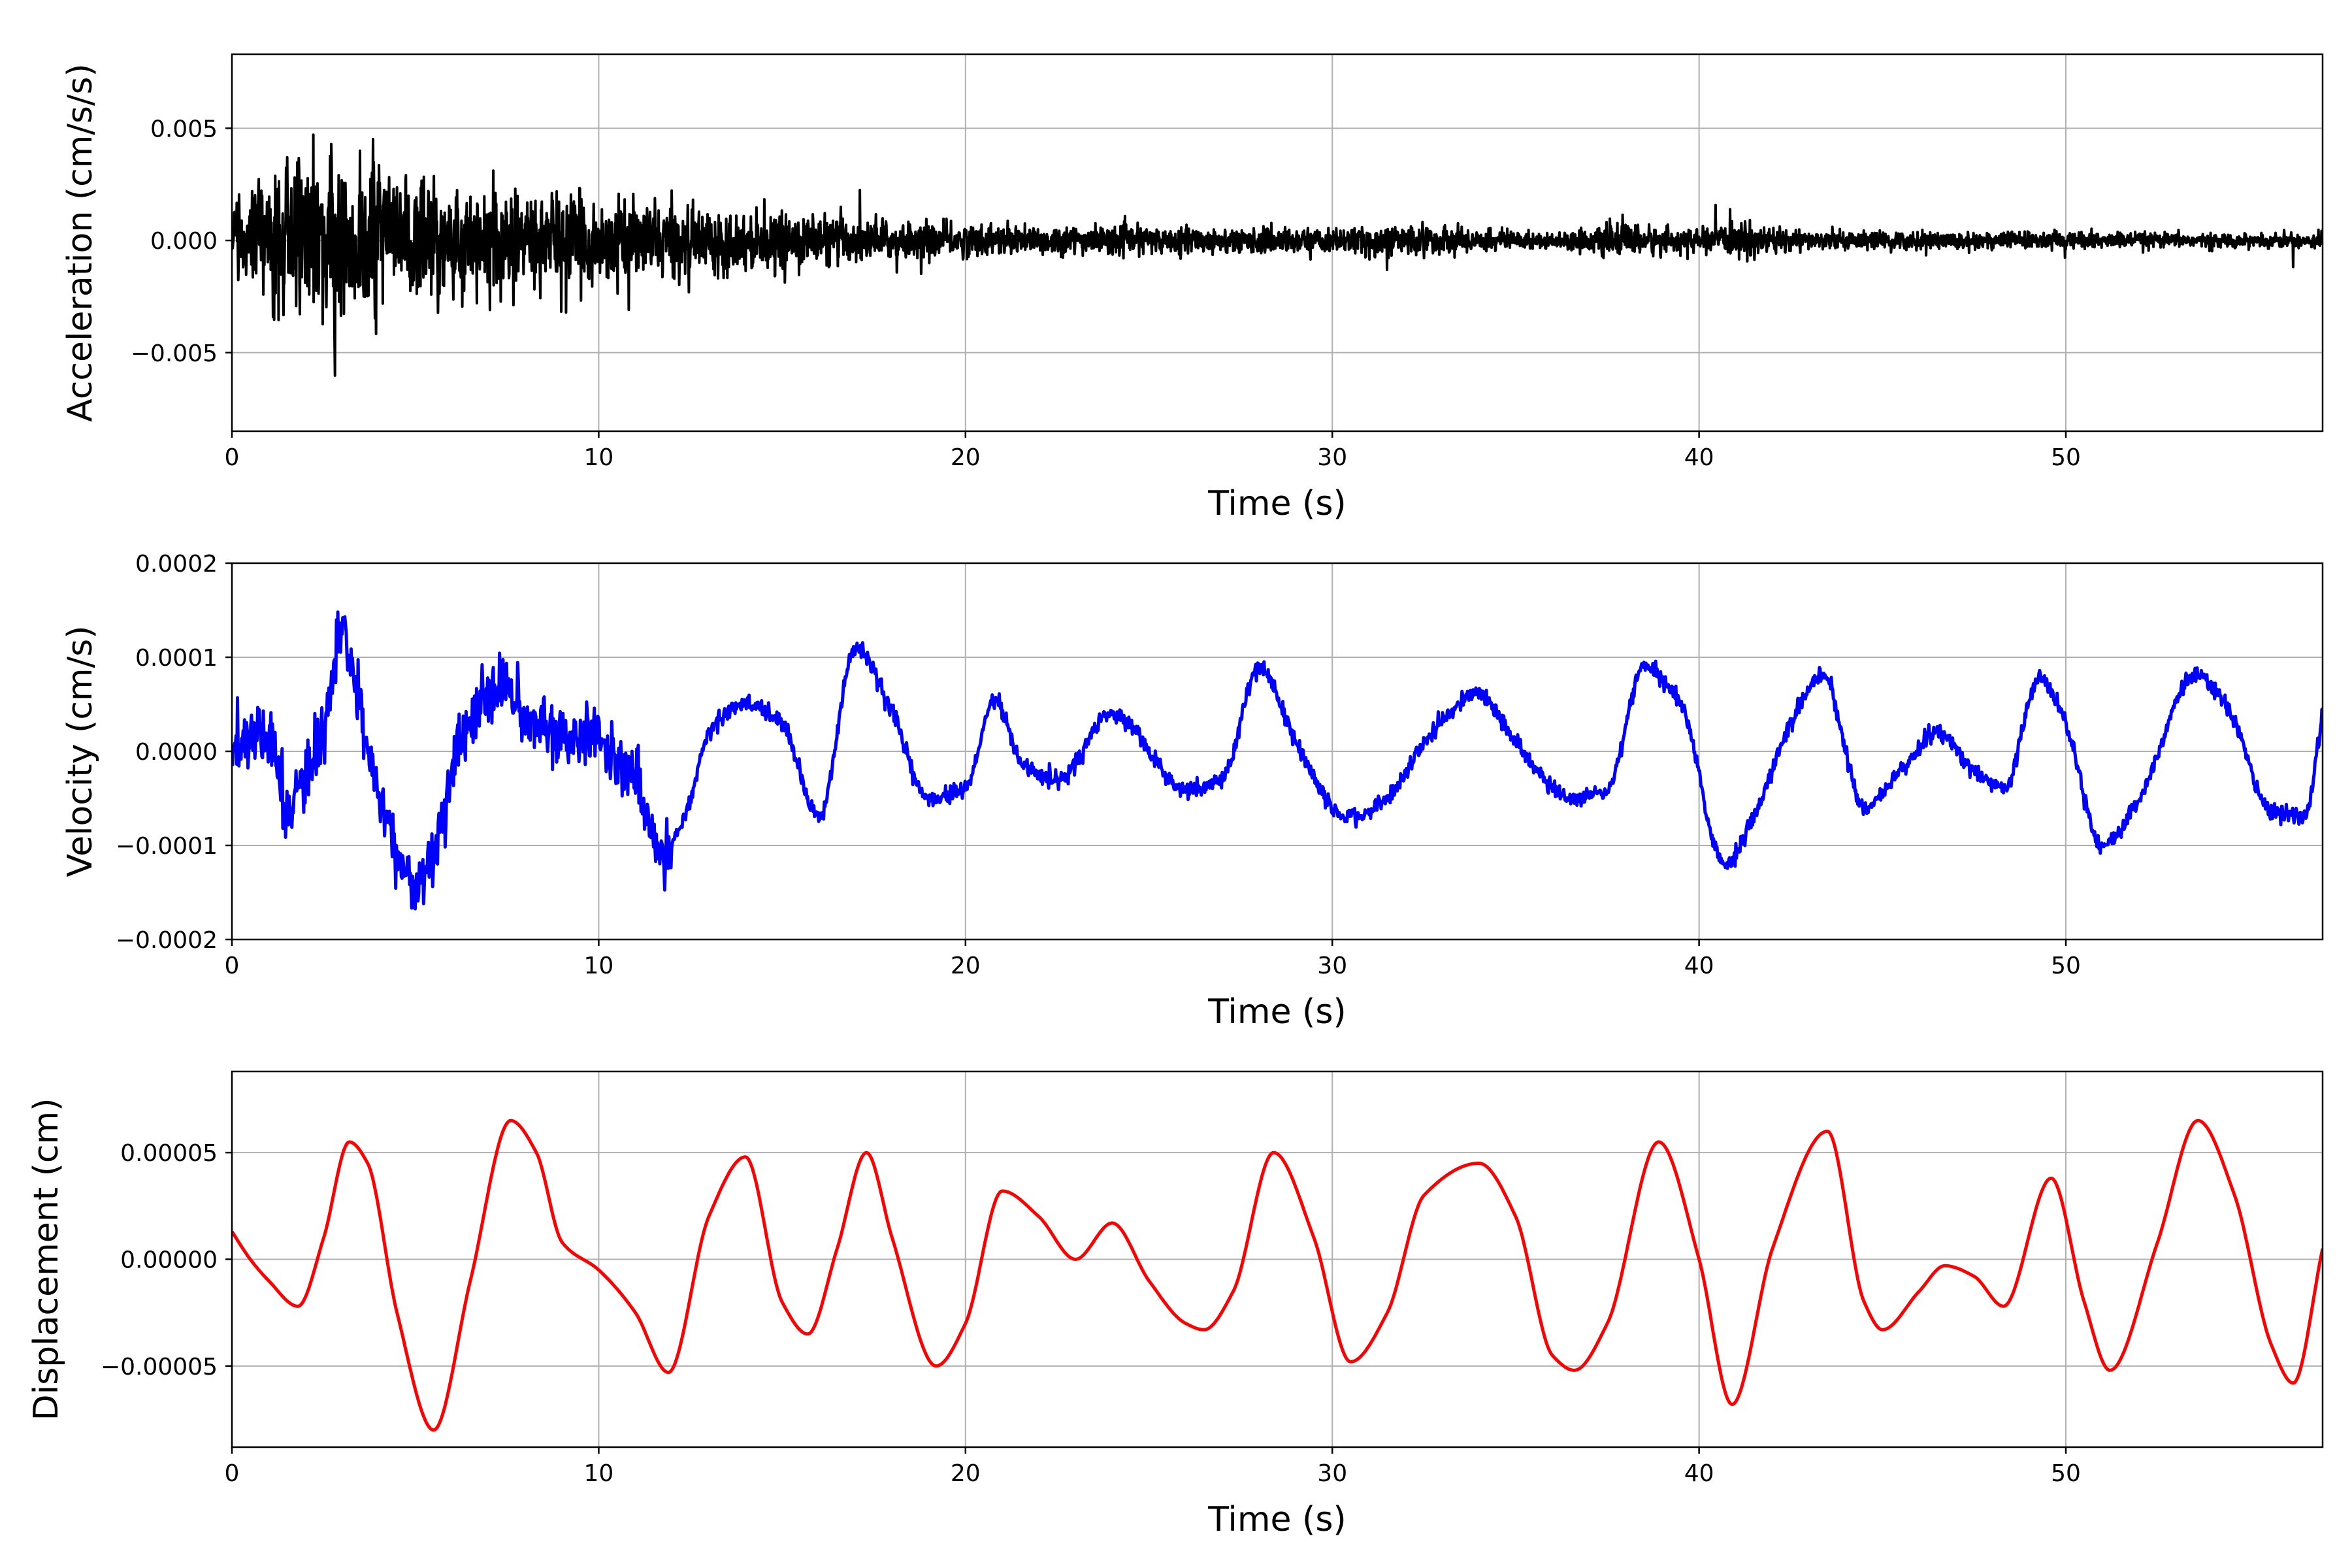 Image resolution: width=2352 pixels, height=1568 pixels. What do you see at coordinates (232, 1473) in the screenshot?
I see `displacement-x-tick-label: 0` at bounding box center [232, 1473].